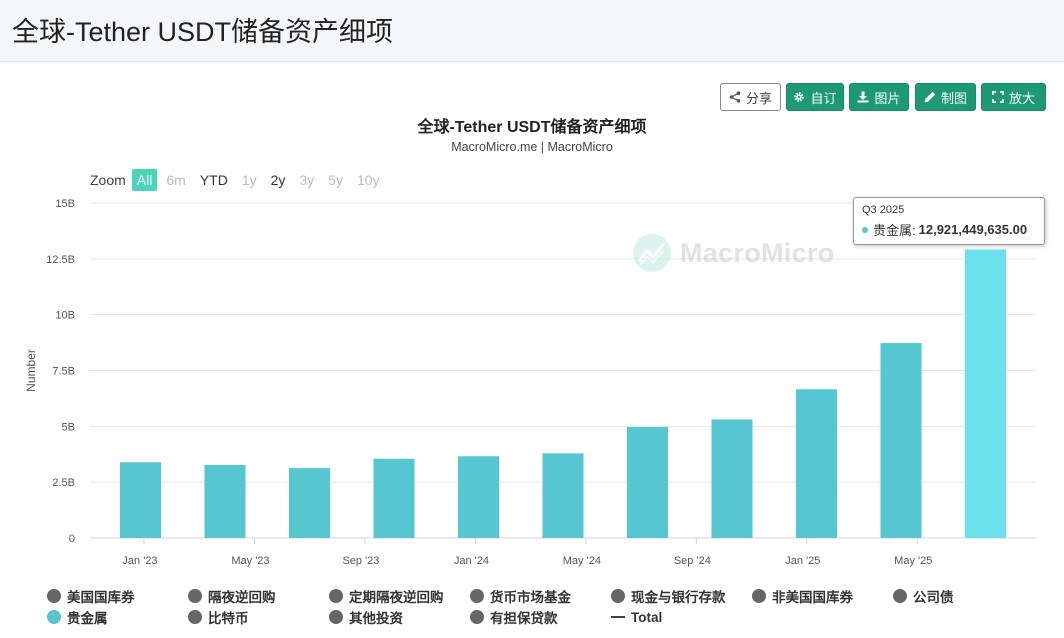  I want to click on legend-item: 隔夜逆回购, so click(232, 596).